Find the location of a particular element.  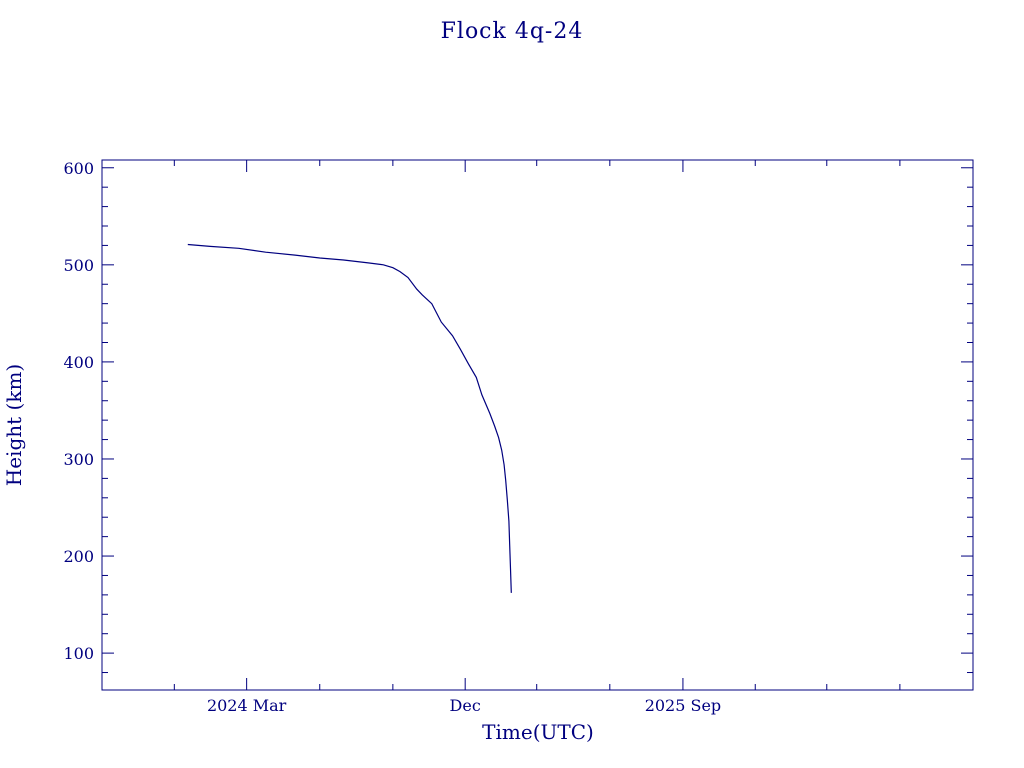

series-layer is located at coordinates (349, 418).